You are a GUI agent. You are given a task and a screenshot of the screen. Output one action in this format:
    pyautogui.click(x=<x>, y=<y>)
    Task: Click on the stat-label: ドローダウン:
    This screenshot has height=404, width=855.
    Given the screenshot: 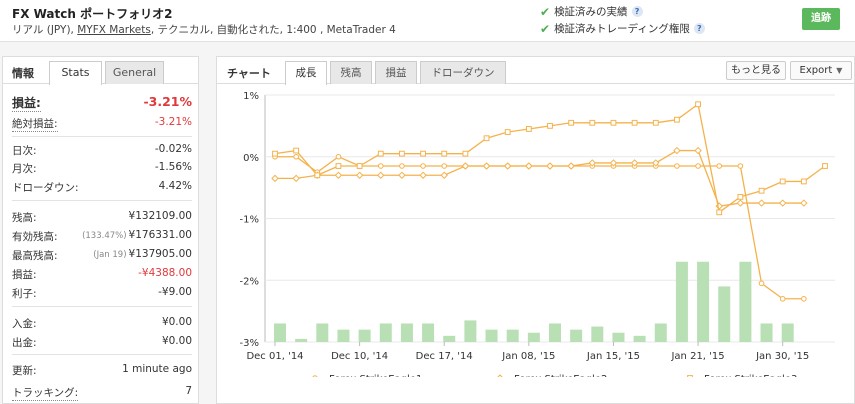 What is the action you would take?
    pyautogui.click(x=45, y=188)
    